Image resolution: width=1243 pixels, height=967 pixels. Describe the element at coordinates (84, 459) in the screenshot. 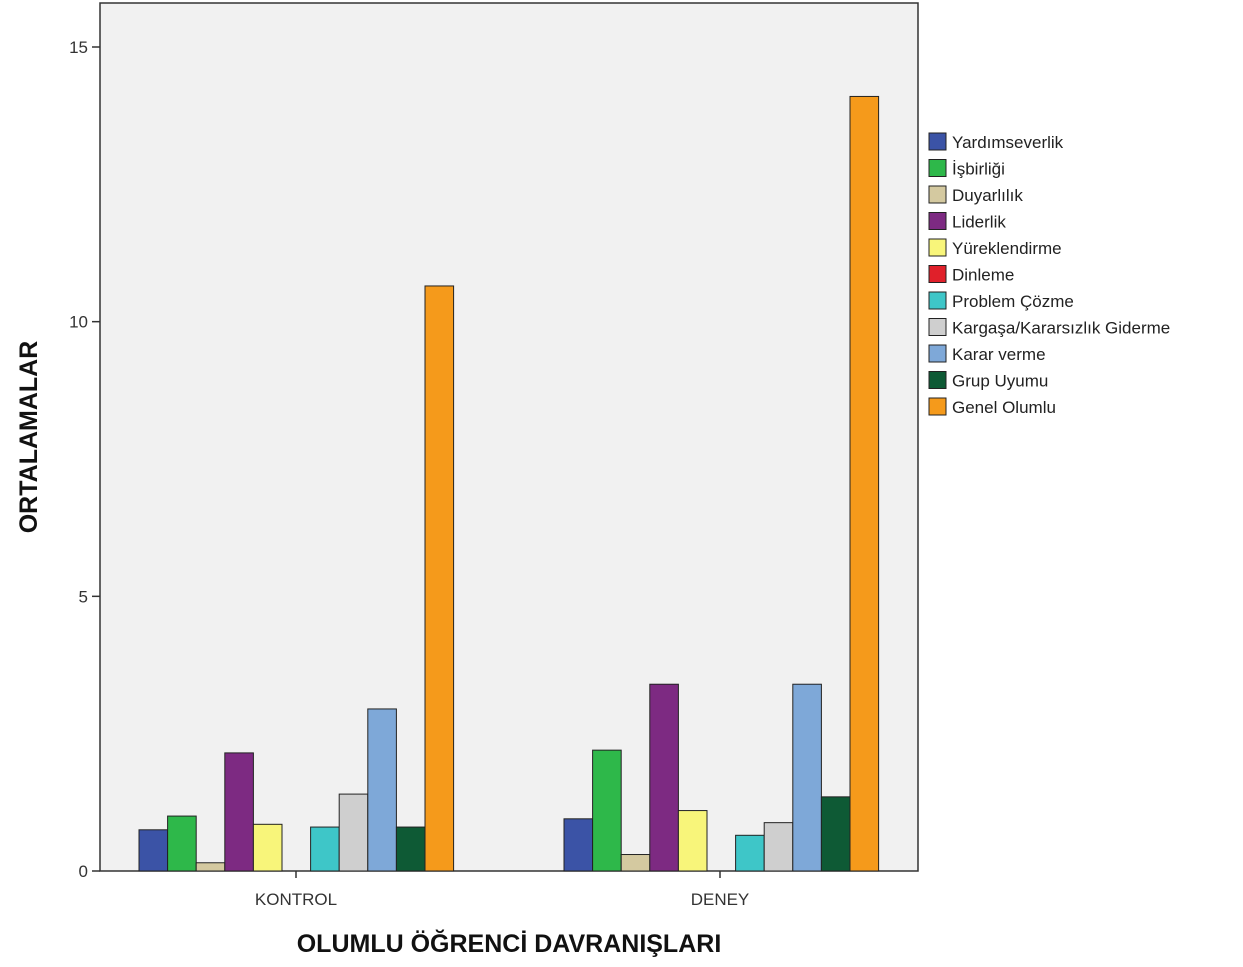

I see `y-axis: 0 5 10 15` at that location.